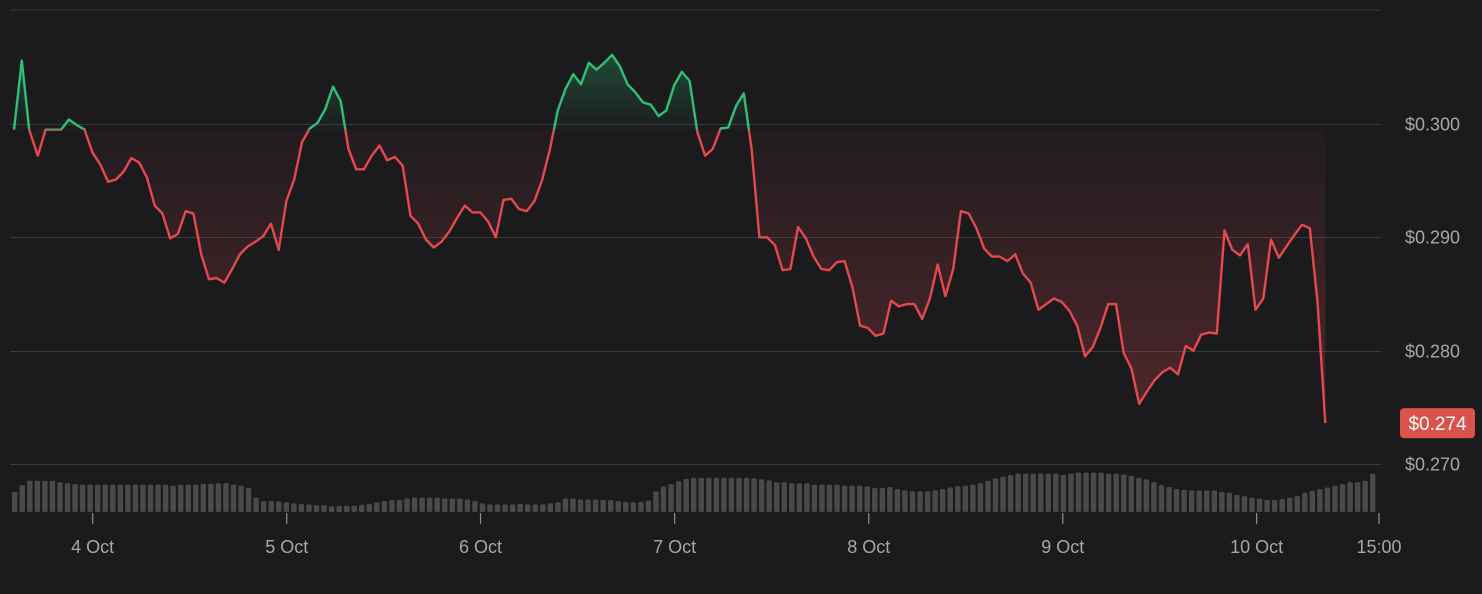 This screenshot has width=1482, height=594. What do you see at coordinates (286, 547) in the screenshot?
I see `x-tick-label: 5 Oct` at bounding box center [286, 547].